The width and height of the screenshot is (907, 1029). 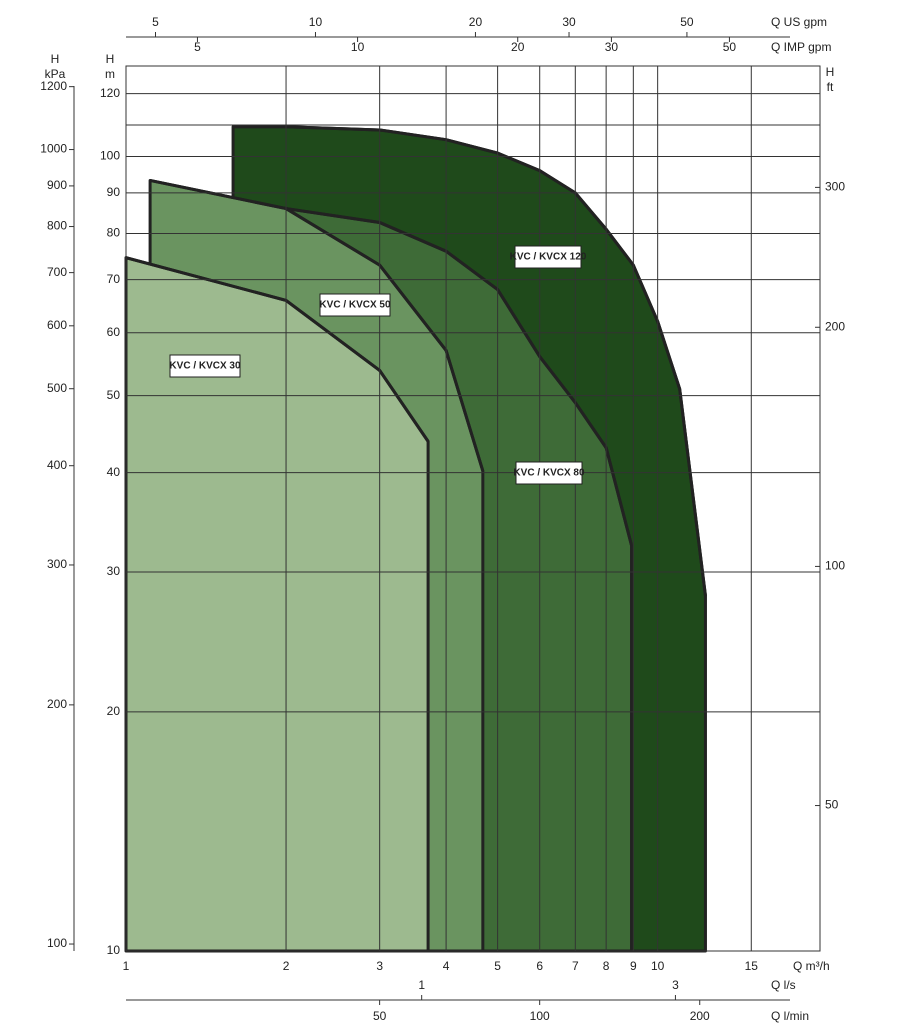 What do you see at coordinates (57, 465) in the screenshot?
I see `tick-label: 400` at bounding box center [57, 465].